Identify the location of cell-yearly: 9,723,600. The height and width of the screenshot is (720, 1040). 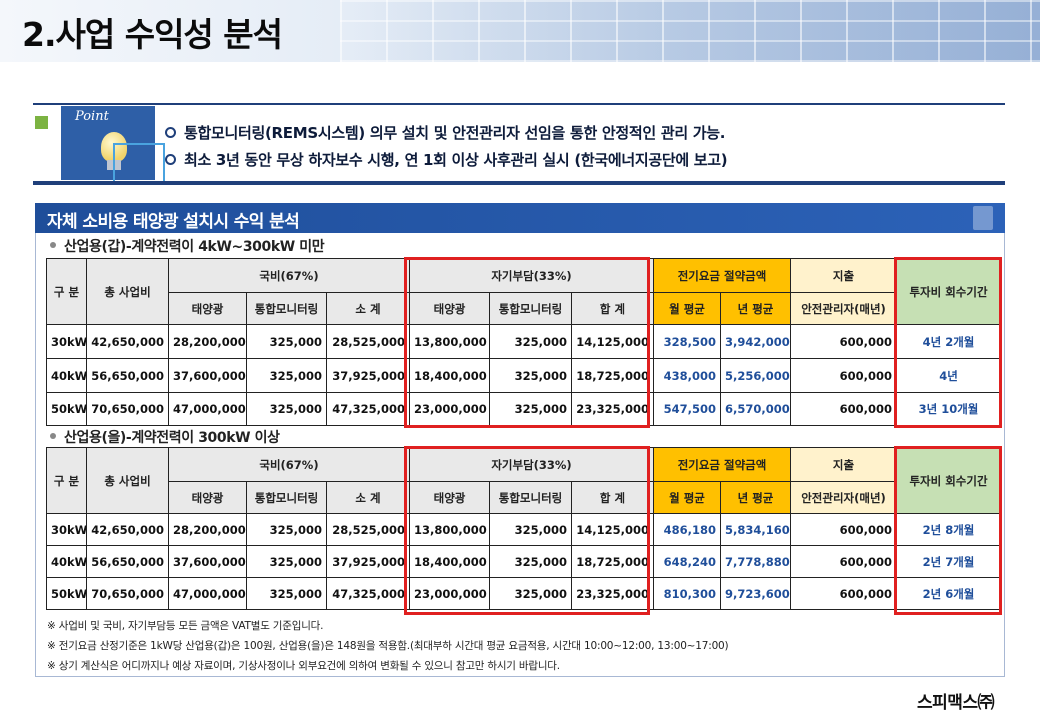
(756, 593).